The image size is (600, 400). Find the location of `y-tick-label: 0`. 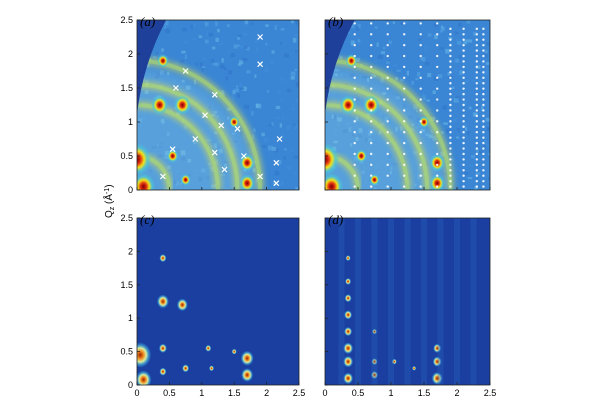

y-tick-label: 0 is located at coordinates (130, 190).